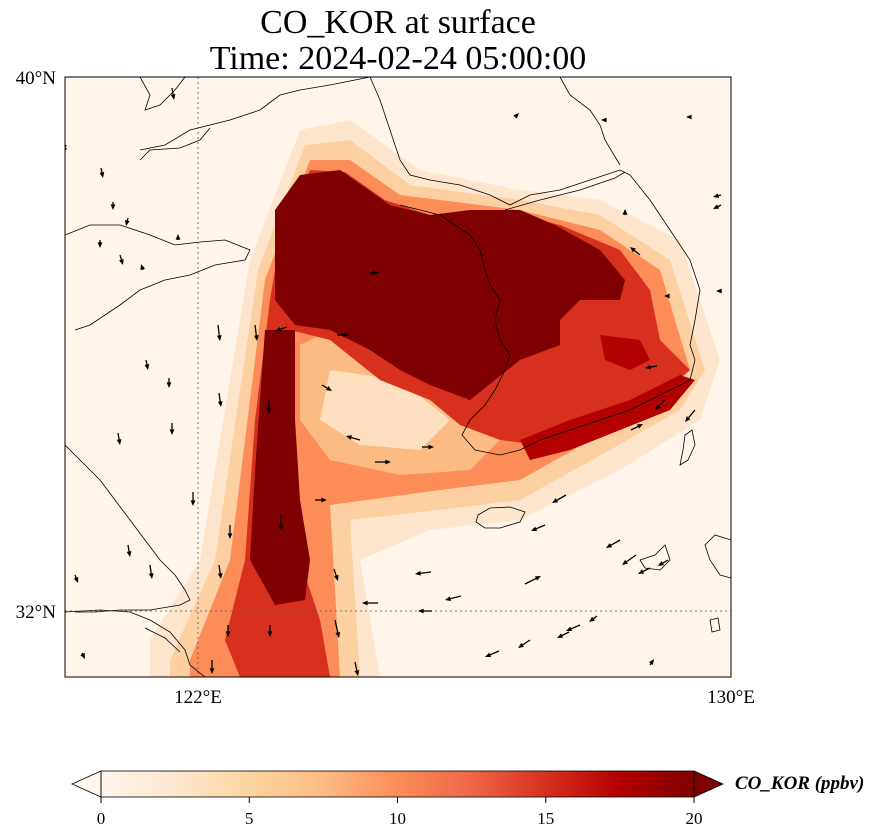 The width and height of the screenshot is (886, 839). I want to click on coast-islet, so click(715, 625).